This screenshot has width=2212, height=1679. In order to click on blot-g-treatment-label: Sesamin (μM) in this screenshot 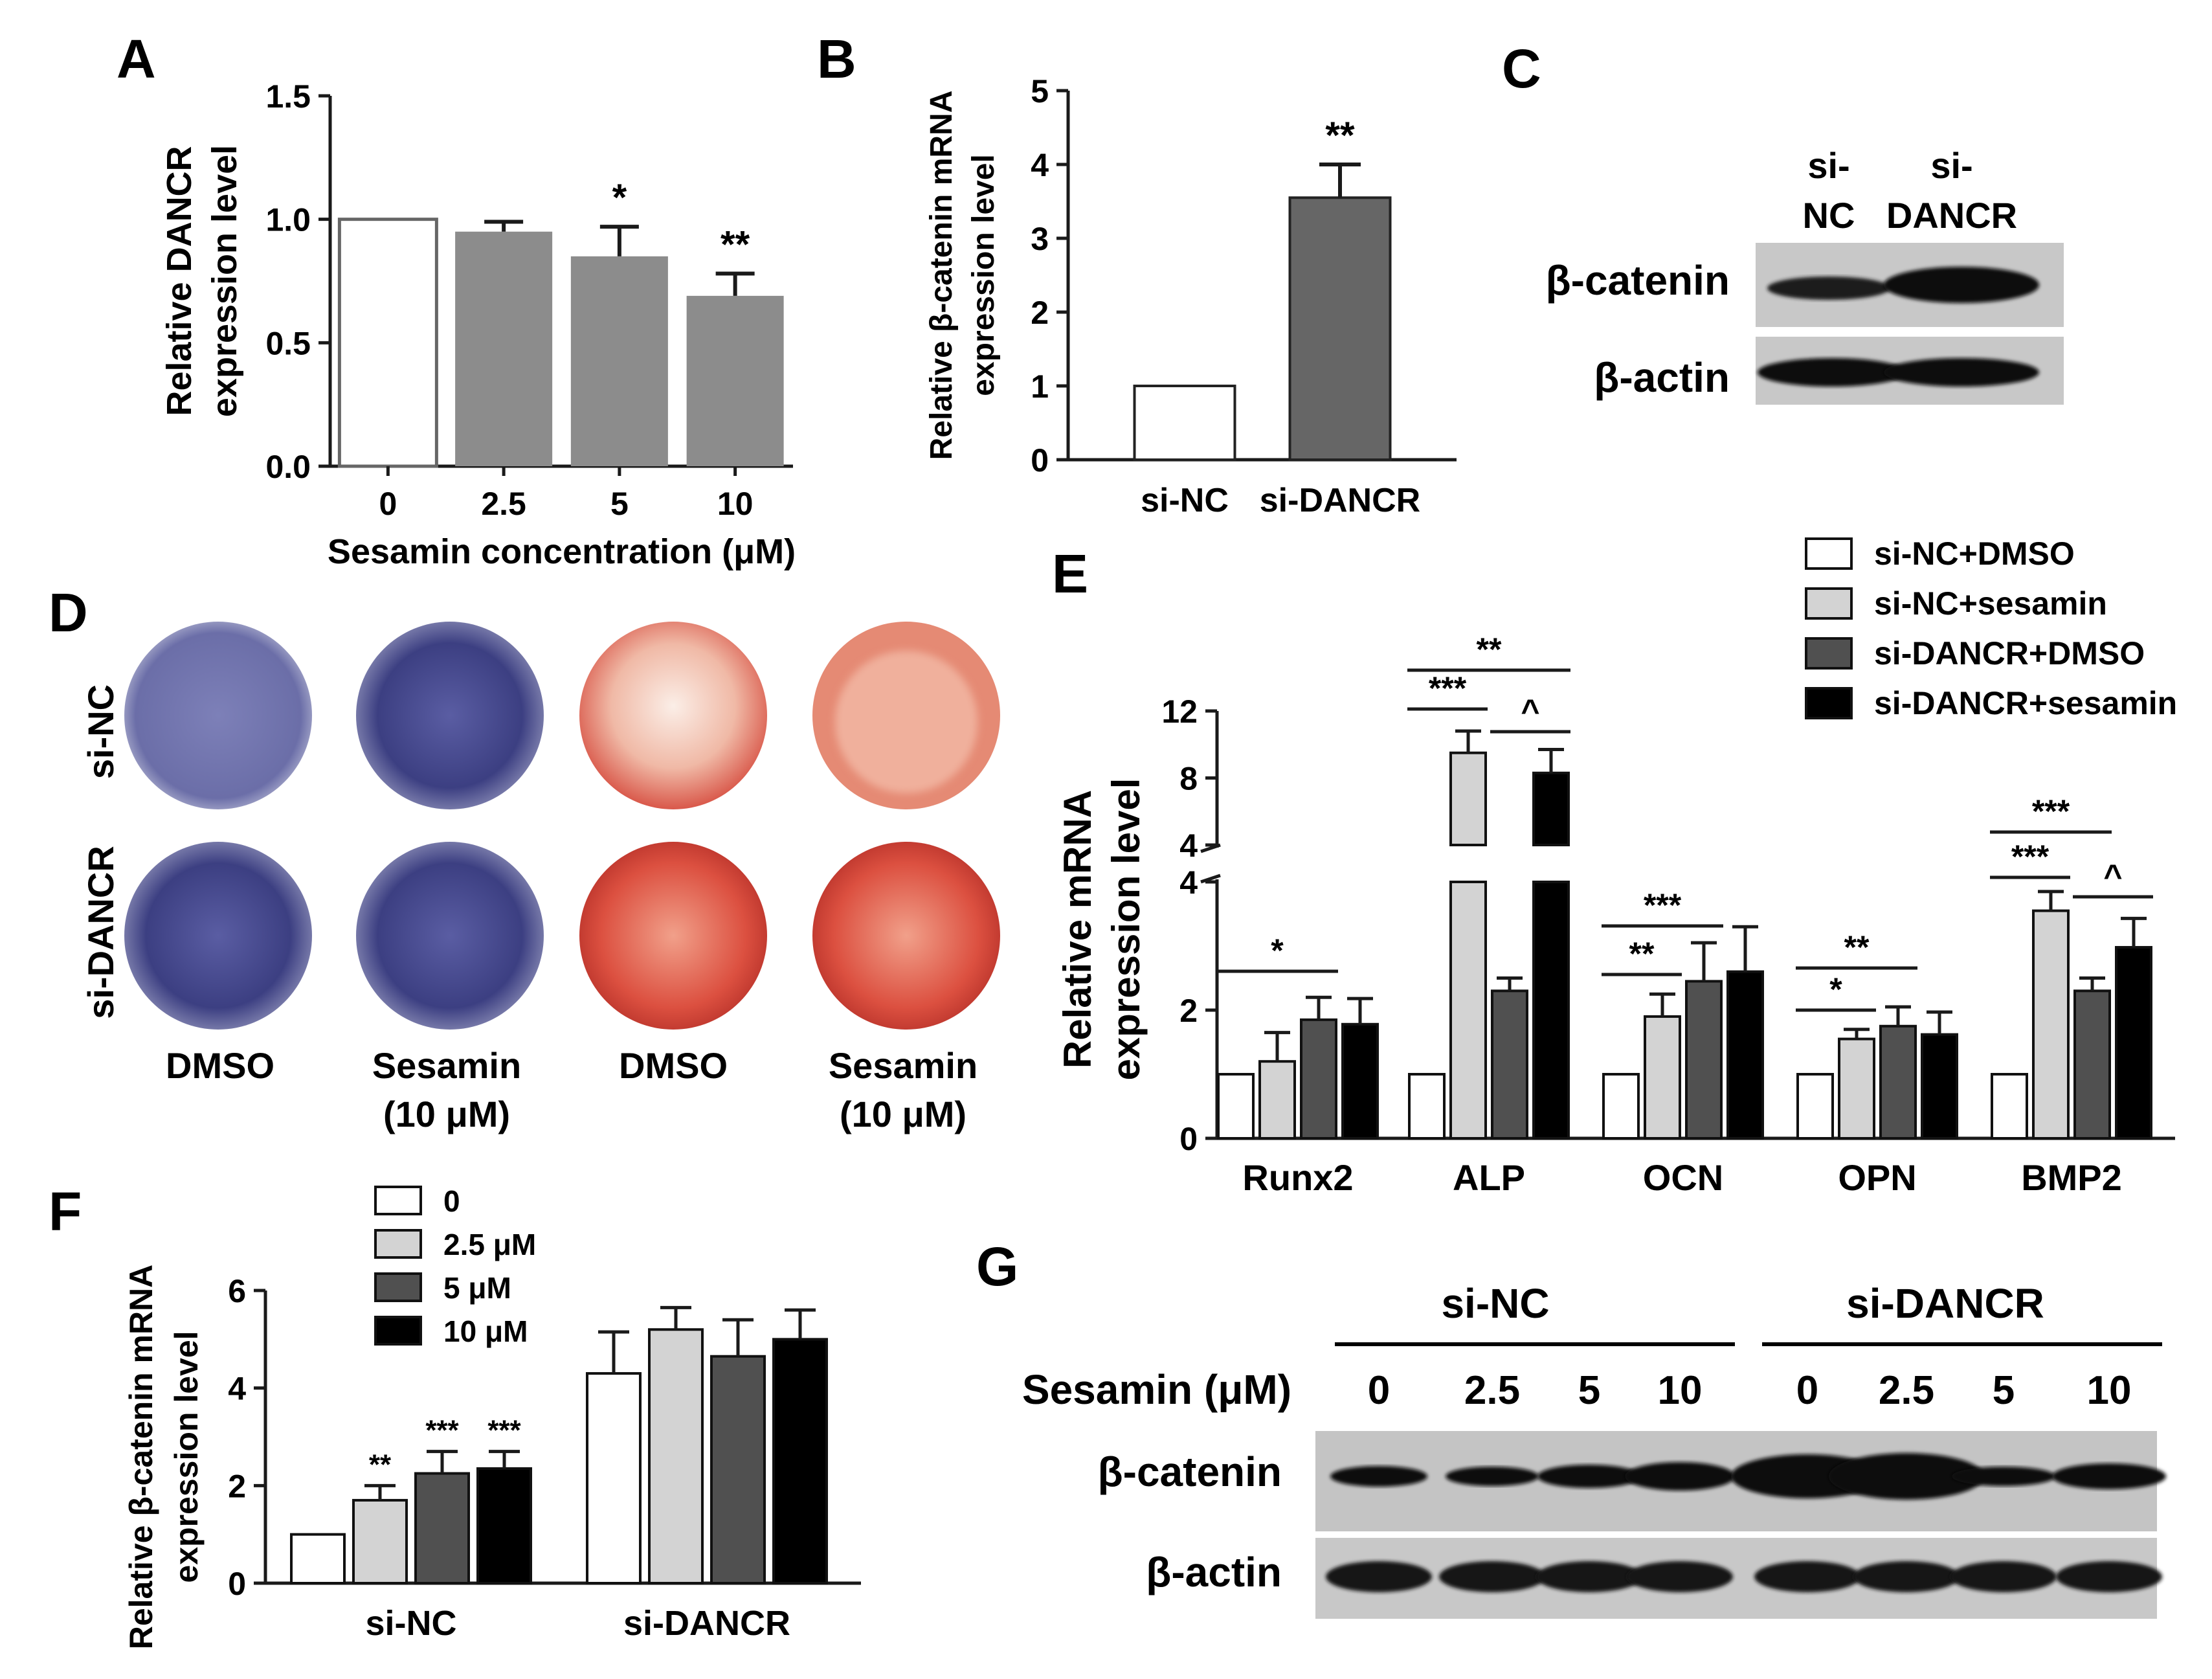, I will do `click(1156, 1389)`.